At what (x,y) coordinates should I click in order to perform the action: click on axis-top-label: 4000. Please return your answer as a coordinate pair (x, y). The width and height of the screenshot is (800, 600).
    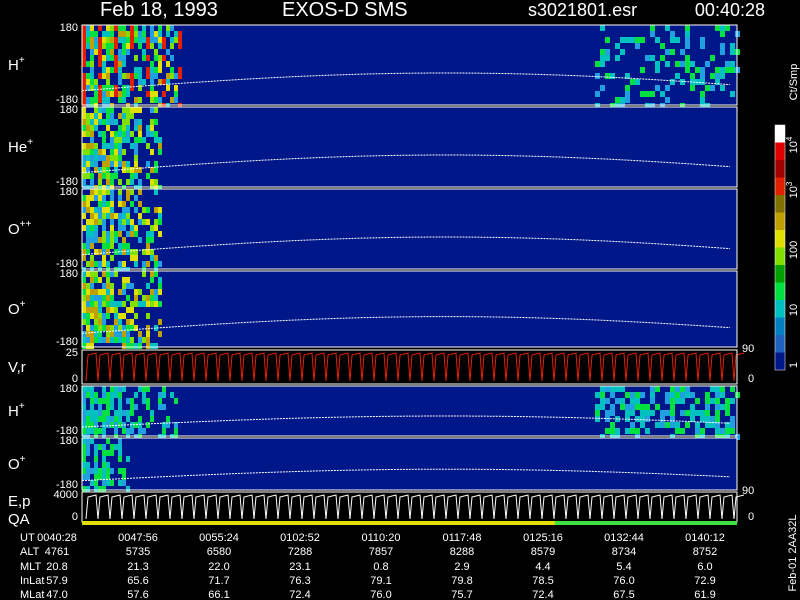
    Looking at the image, I should click on (66, 495).